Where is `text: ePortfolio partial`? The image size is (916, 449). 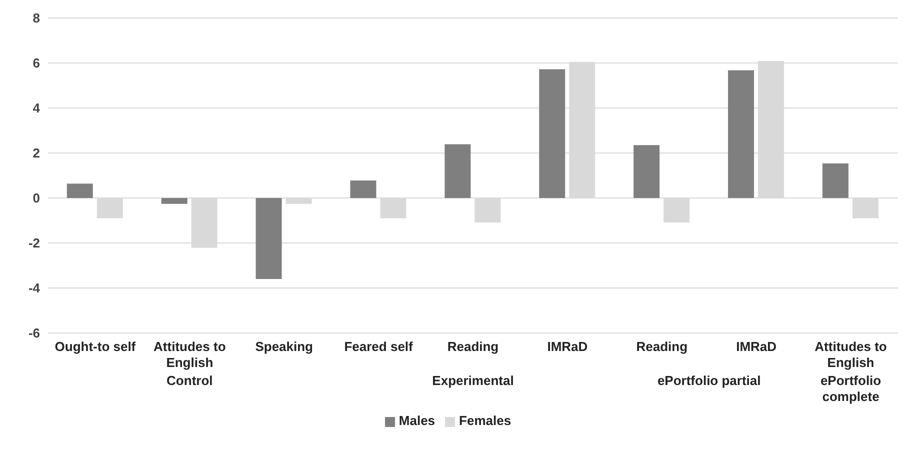 text: ePortfolio partial is located at coordinates (709, 380).